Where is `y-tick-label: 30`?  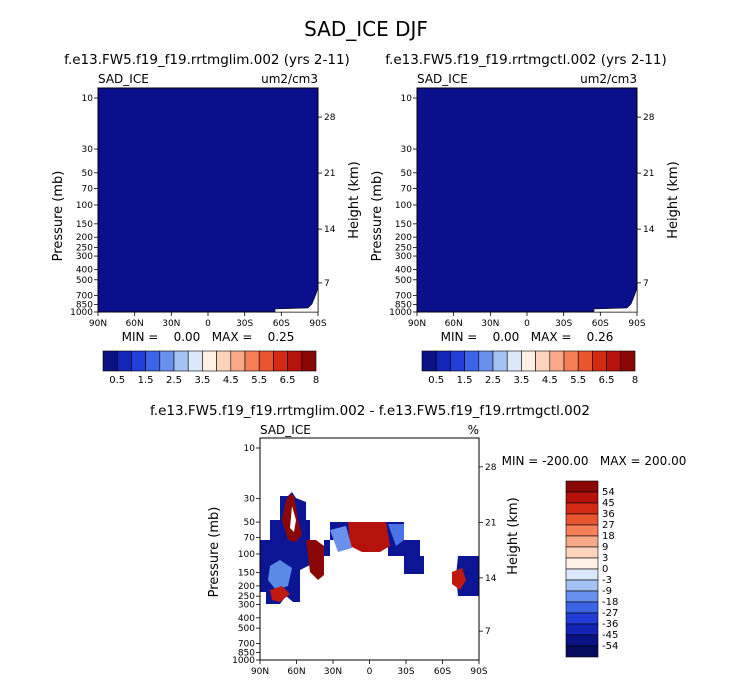 y-tick-label: 30 is located at coordinates (407, 150).